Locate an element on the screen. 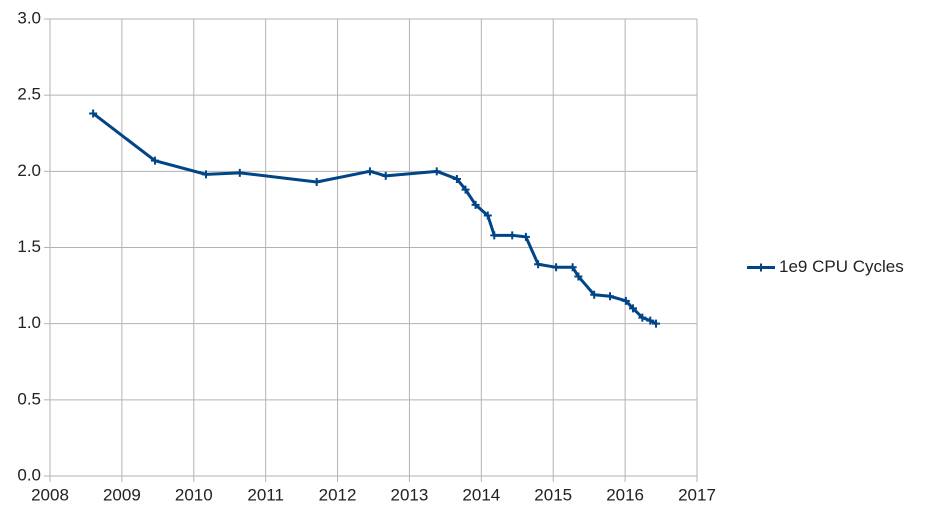  x-tick-label: 2016 is located at coordinates (625, 494).